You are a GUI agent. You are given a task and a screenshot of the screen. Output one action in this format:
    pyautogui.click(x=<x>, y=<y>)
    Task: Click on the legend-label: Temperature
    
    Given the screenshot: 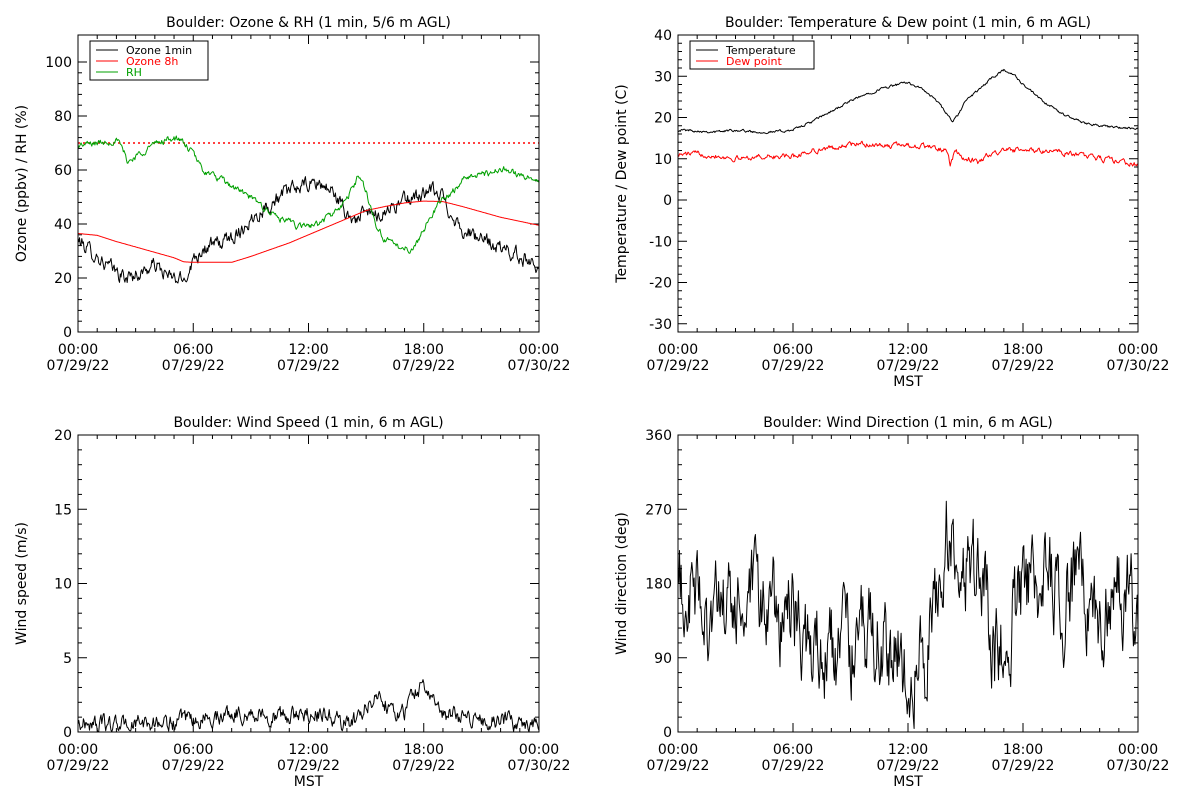 What is the action you would take?
    pyautogui.click(x=760, y=50)
    